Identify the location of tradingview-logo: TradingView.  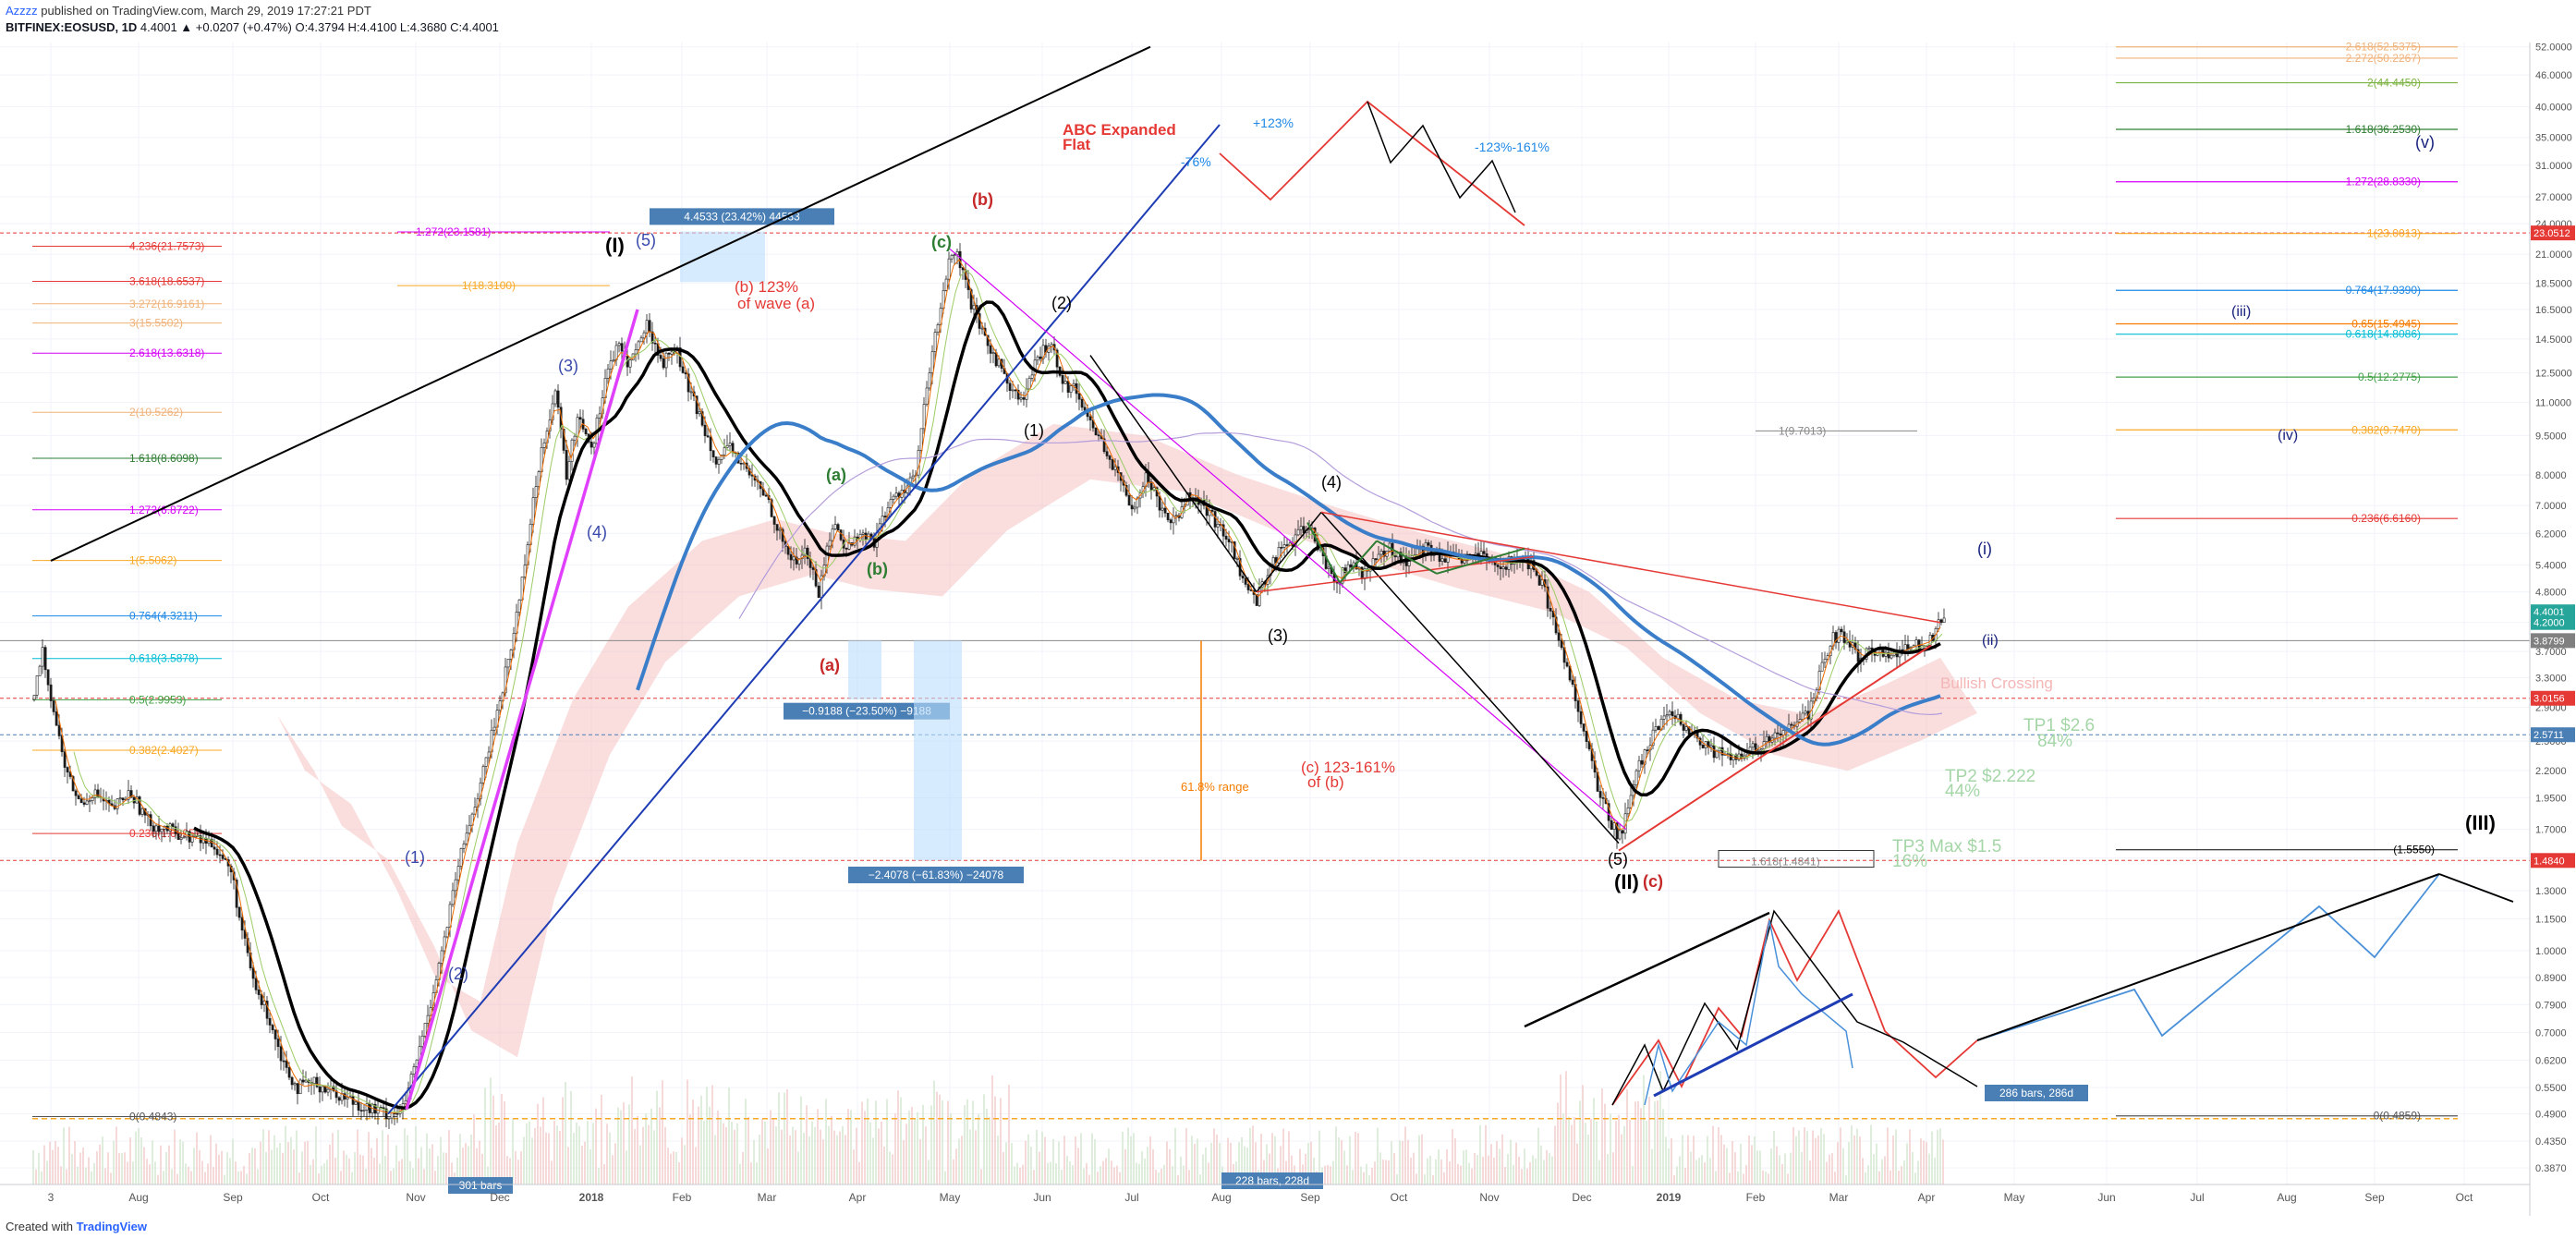
(111, 1226).